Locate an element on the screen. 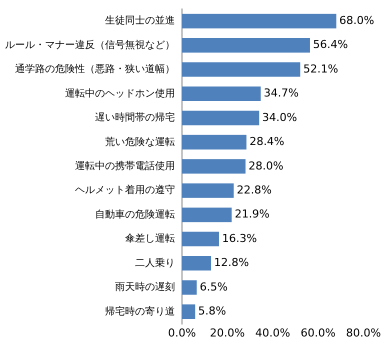 The image size is (384, 345). y-tick-label: 通学路の危険性（悪路・狭い道幅） is located at coordinates (95, 69).